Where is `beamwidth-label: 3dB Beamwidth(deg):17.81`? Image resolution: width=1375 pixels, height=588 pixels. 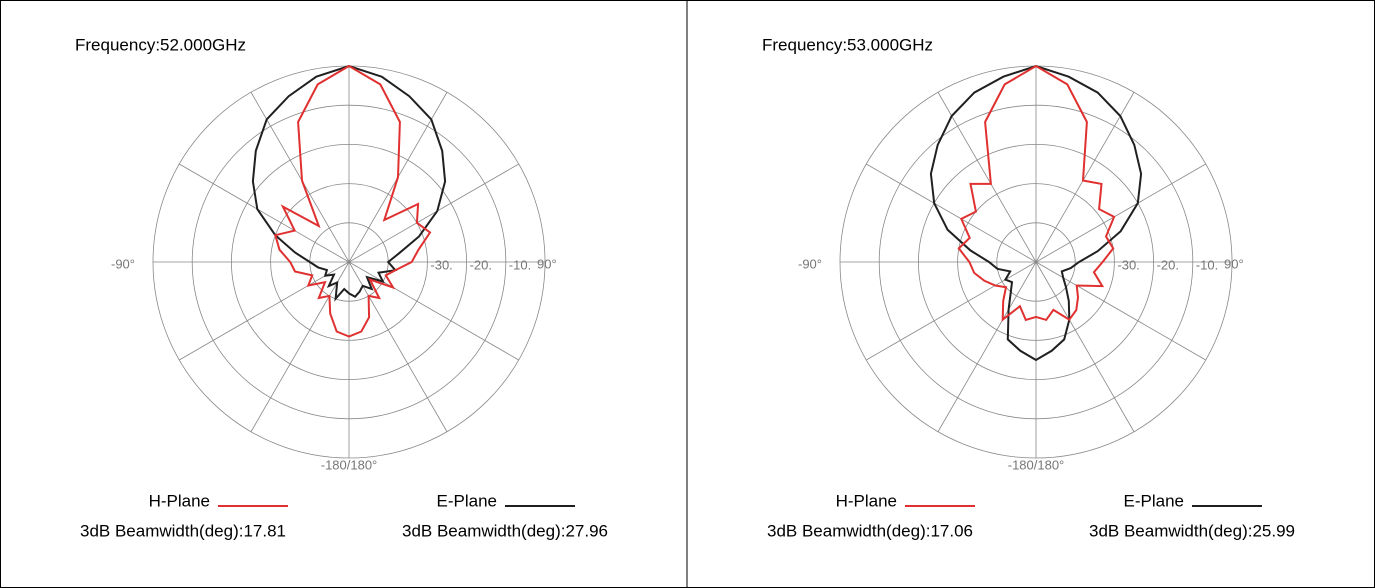 beamwidth-label: 3dB Beamwidth(deg):17.81 is located at coordinates (183, 530).